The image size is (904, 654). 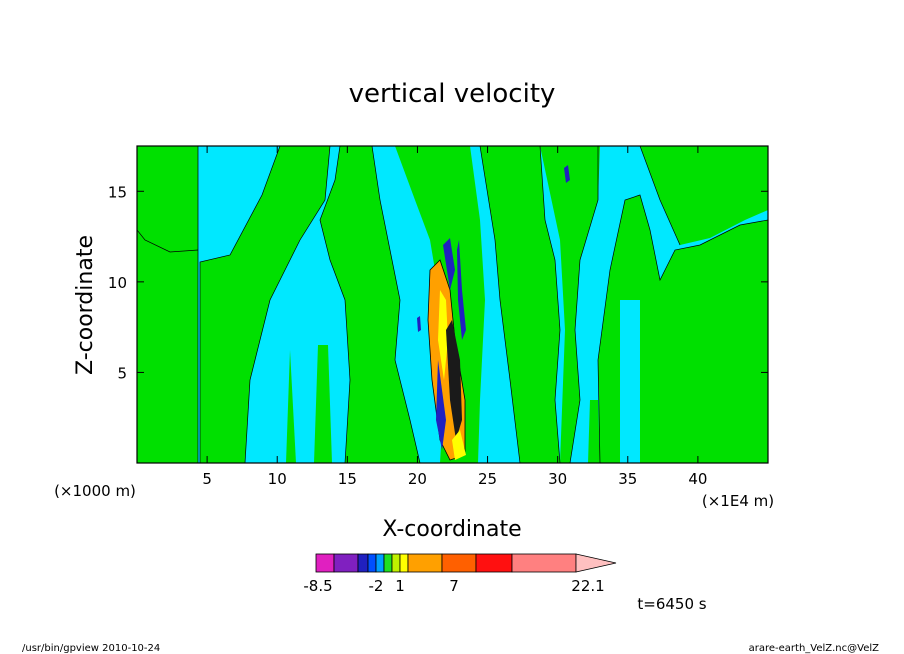 What do you see at coordinates (587, 586) in the screenshot?
I see `colorbar-tick-label: 22.1` at bounding box center [587, 586].